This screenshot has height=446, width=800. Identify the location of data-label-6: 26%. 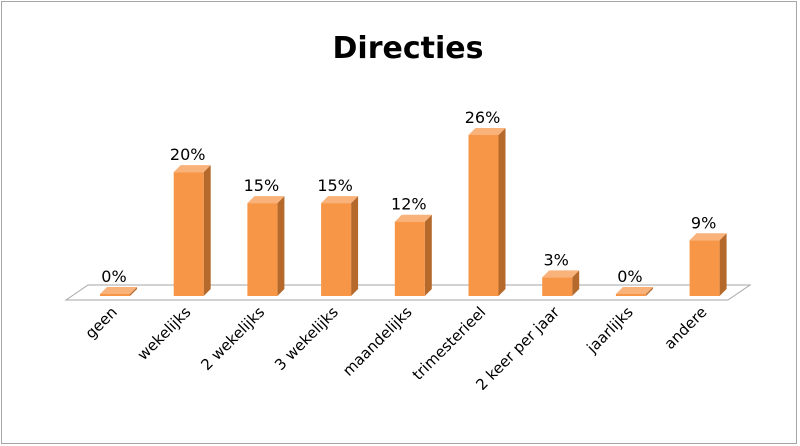
(483, 117).